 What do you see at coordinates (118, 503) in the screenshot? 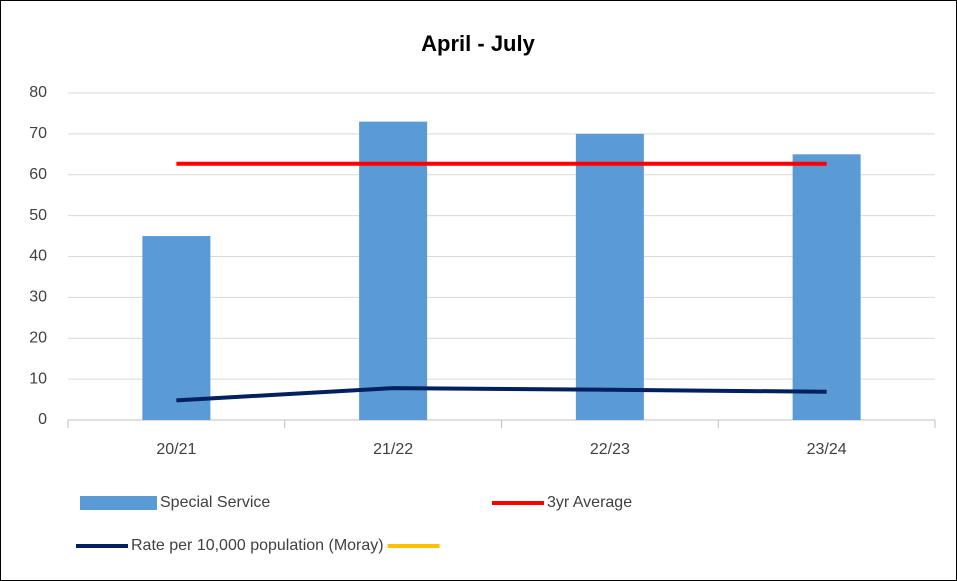
I see `legend-swatch` at bounding box center [118, 503].